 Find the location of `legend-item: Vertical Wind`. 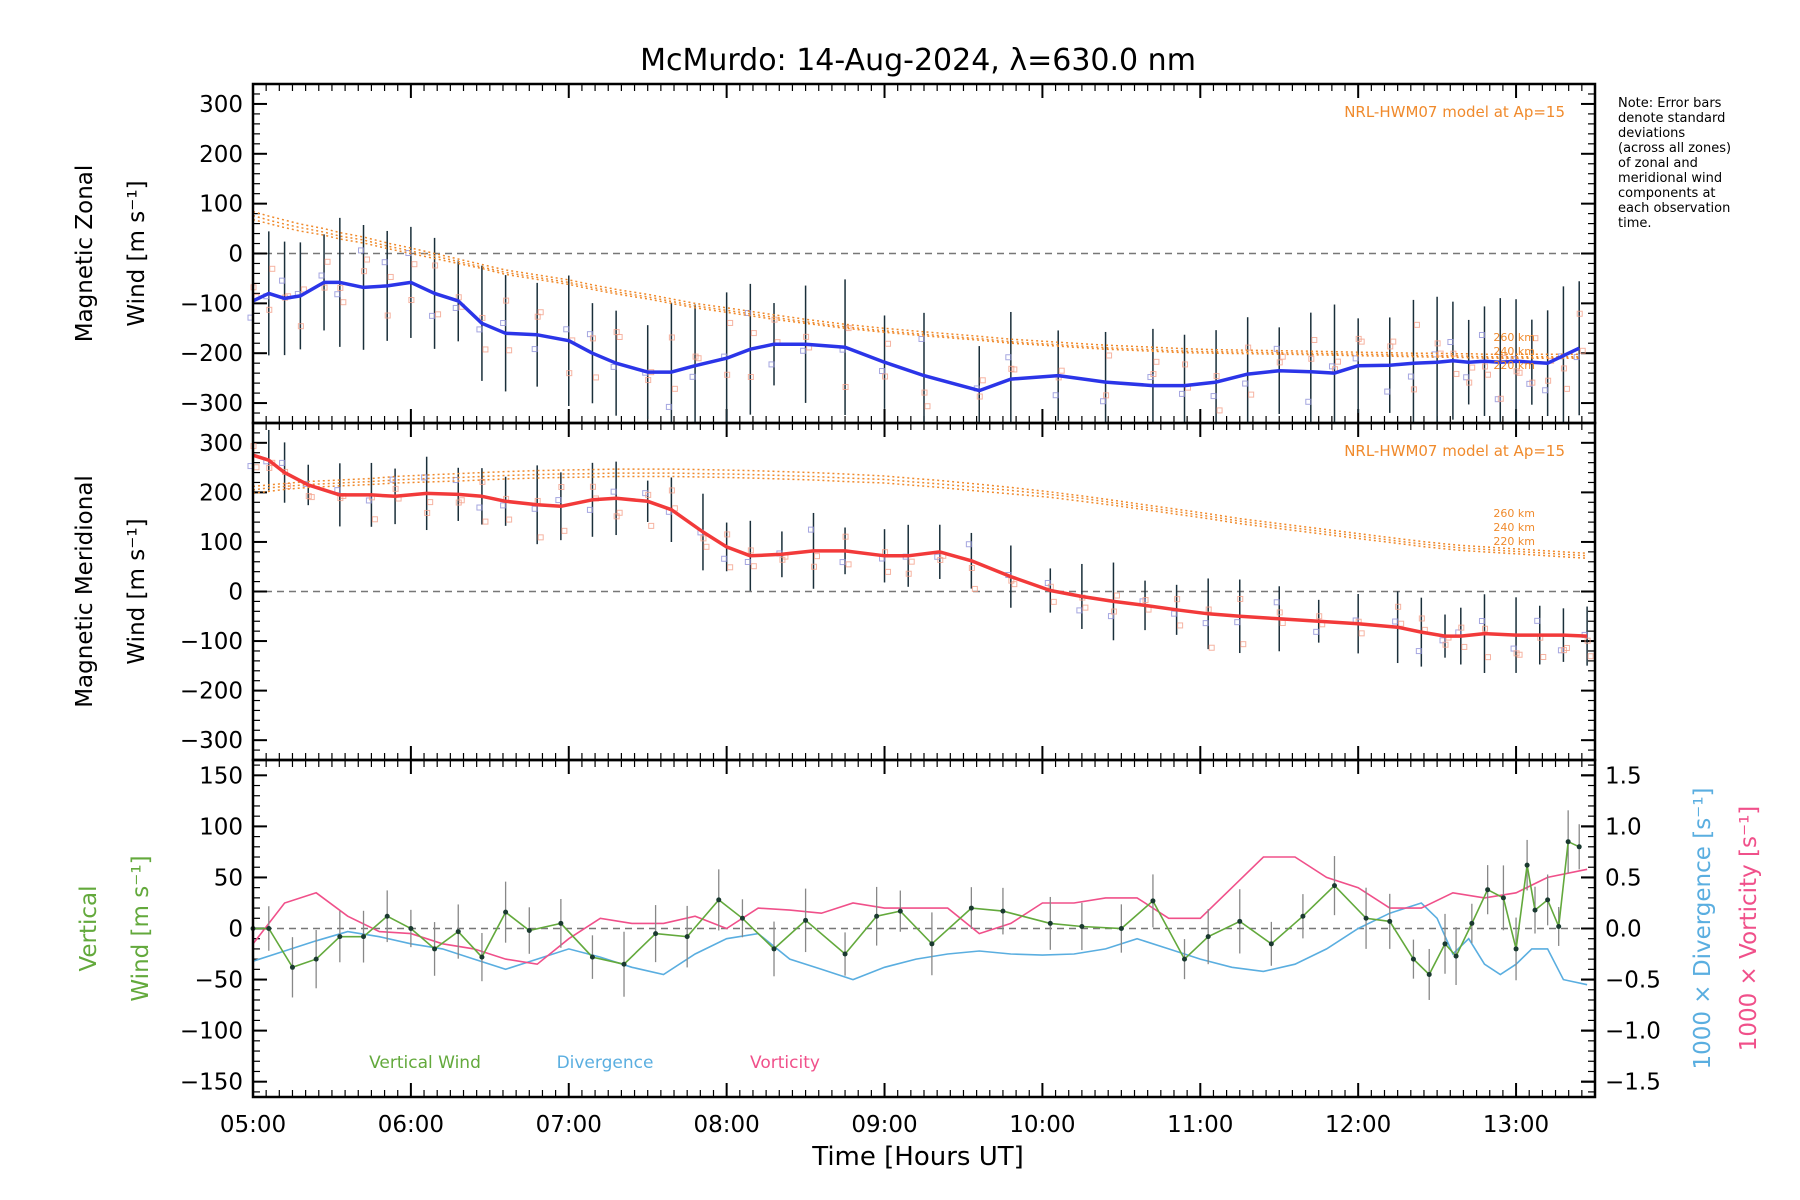

legend-item: Vertical Wind is located at coordinates (425, 1063).